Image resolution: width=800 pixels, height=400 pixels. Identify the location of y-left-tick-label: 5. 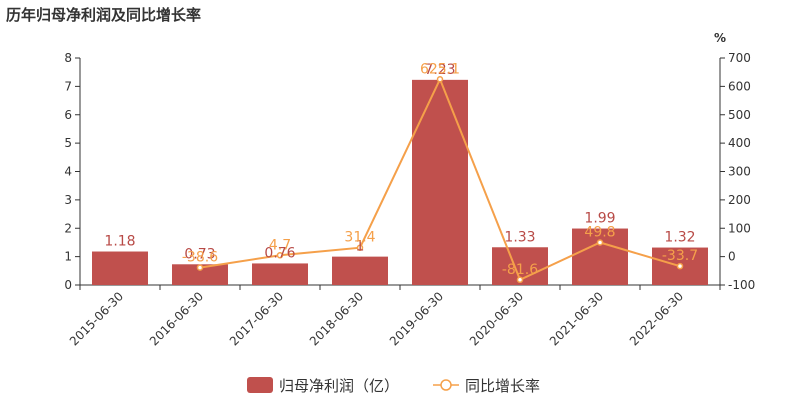
(68, 143).